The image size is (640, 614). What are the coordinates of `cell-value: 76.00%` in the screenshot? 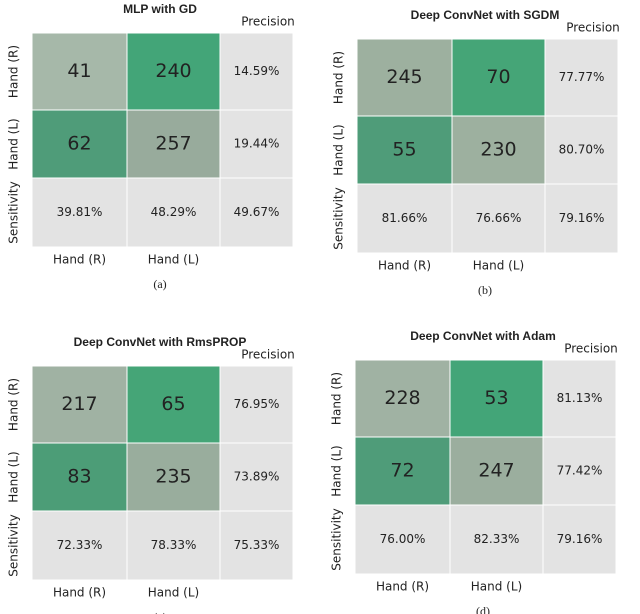 It's located at (403, 539).